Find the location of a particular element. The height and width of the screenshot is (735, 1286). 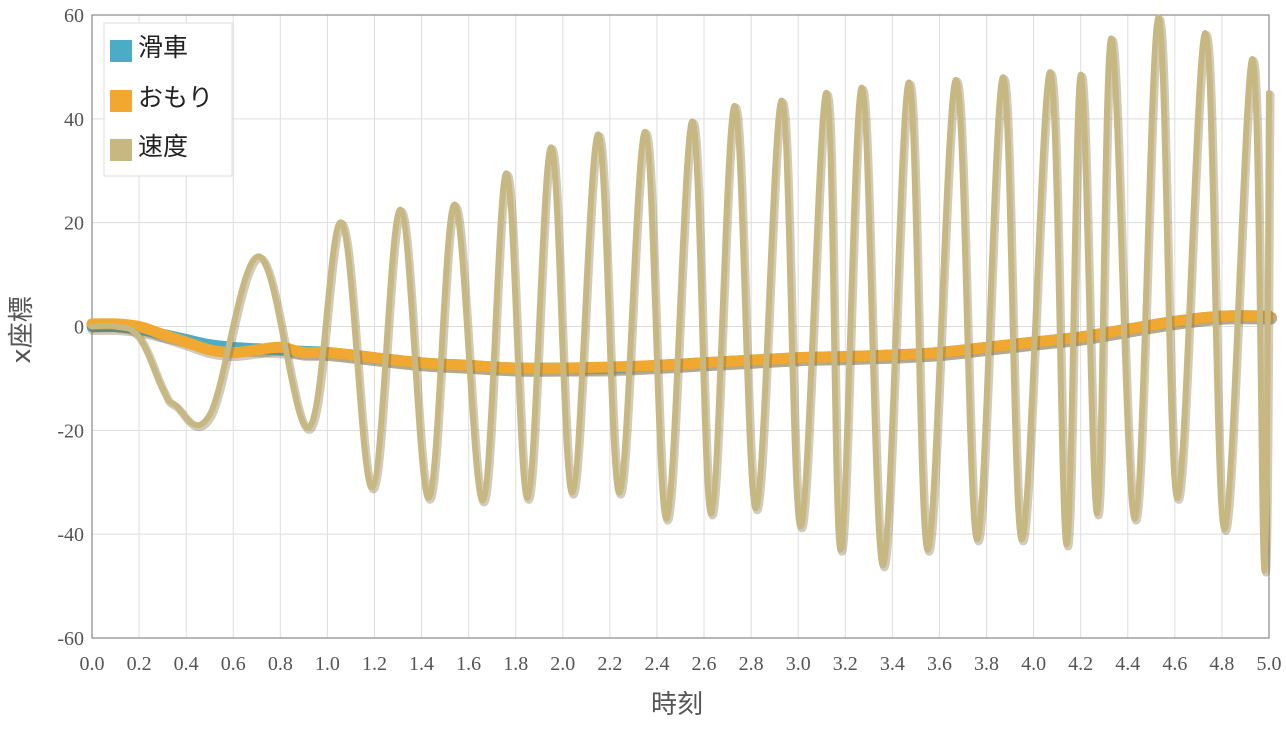

y-tick-label: 20 is located at coordinates (74, 224).